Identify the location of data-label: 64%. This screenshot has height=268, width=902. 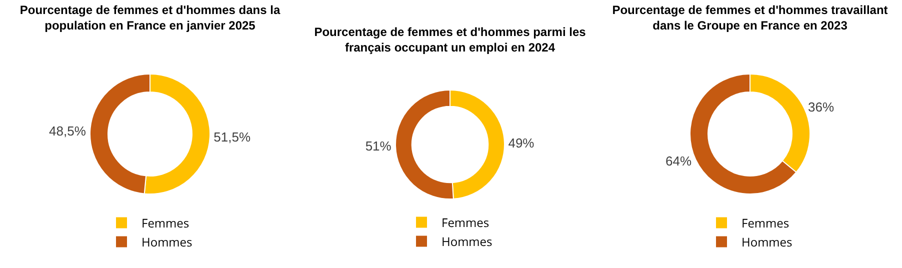
(679, 160).